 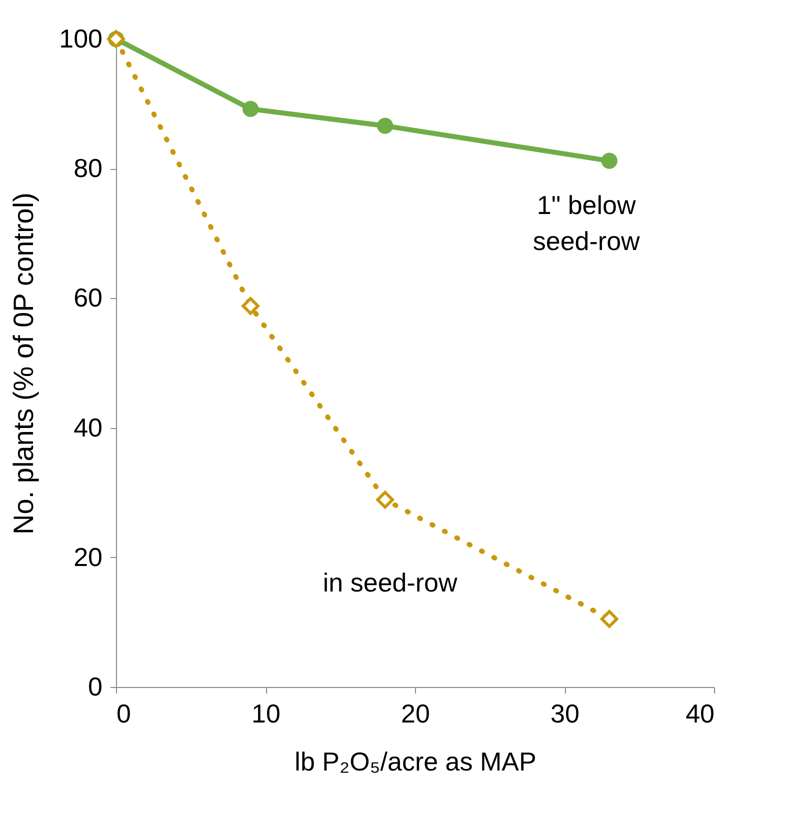 I want to click on x-tick-label: 20, so click(x=415, y=713).